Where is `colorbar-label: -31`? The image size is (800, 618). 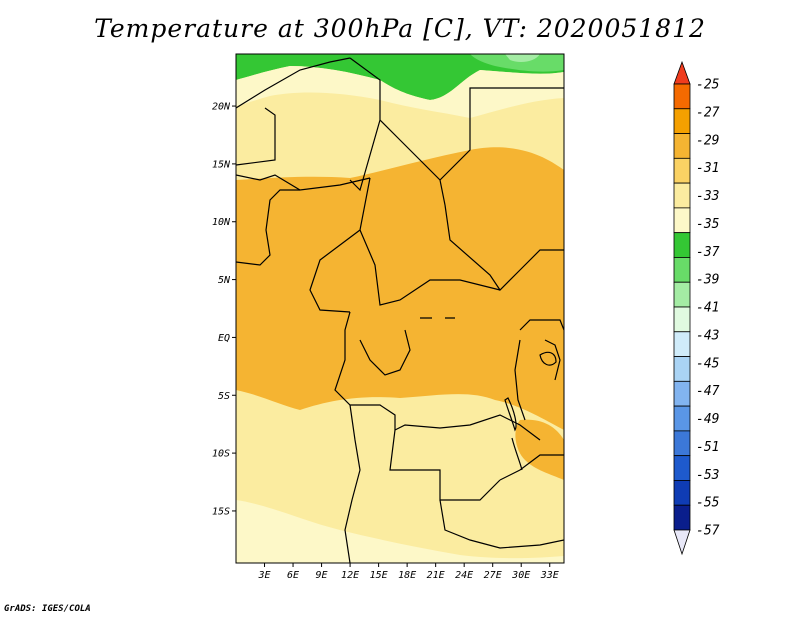 colorbar-label: -31 is located at coordinates (707, 168).